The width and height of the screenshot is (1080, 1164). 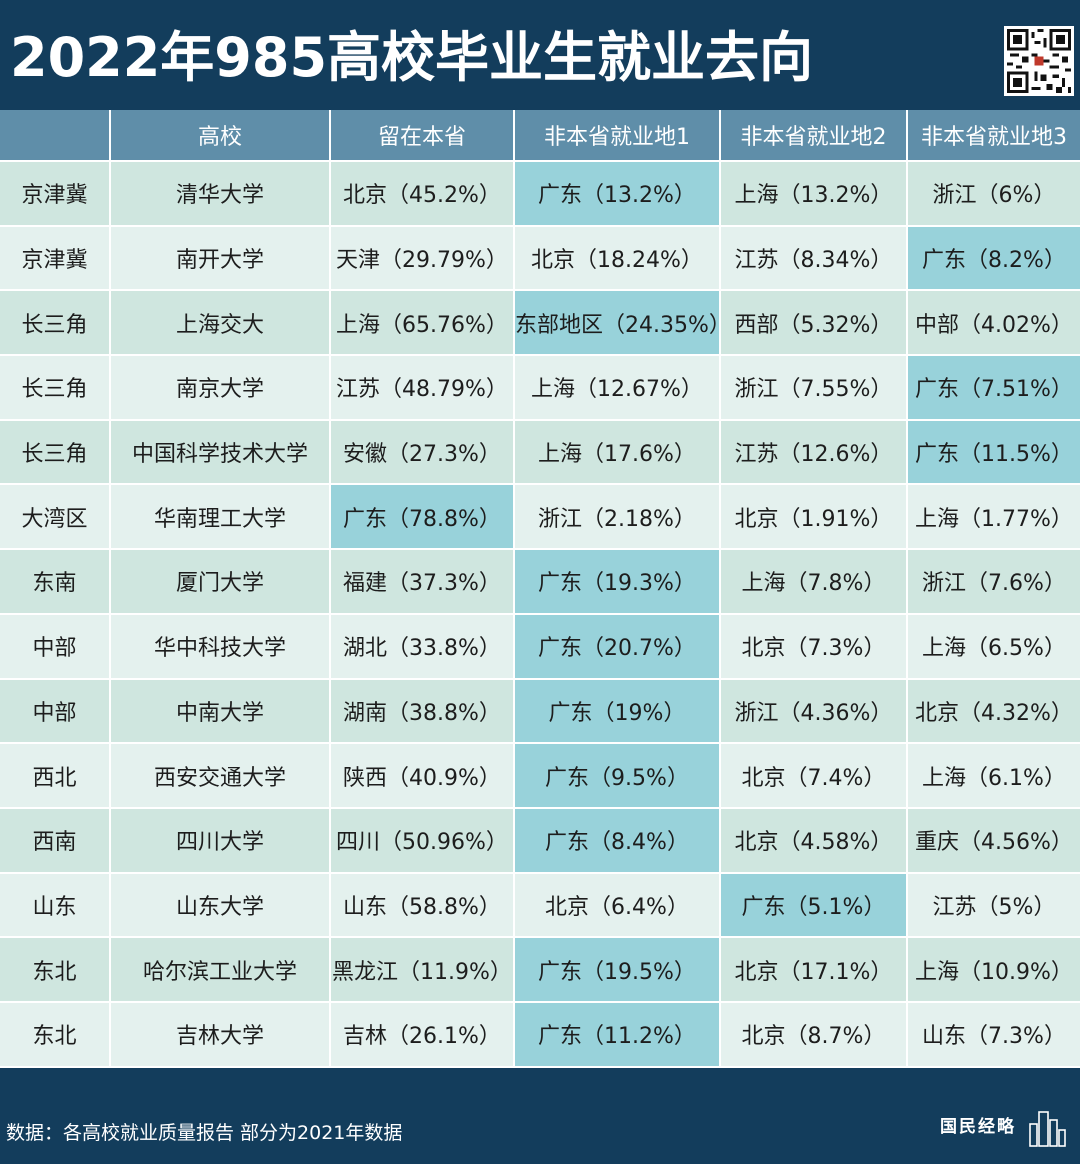 I want to click on destination-1-cell: 广东（8.4%）, so click(x=617, y=840).